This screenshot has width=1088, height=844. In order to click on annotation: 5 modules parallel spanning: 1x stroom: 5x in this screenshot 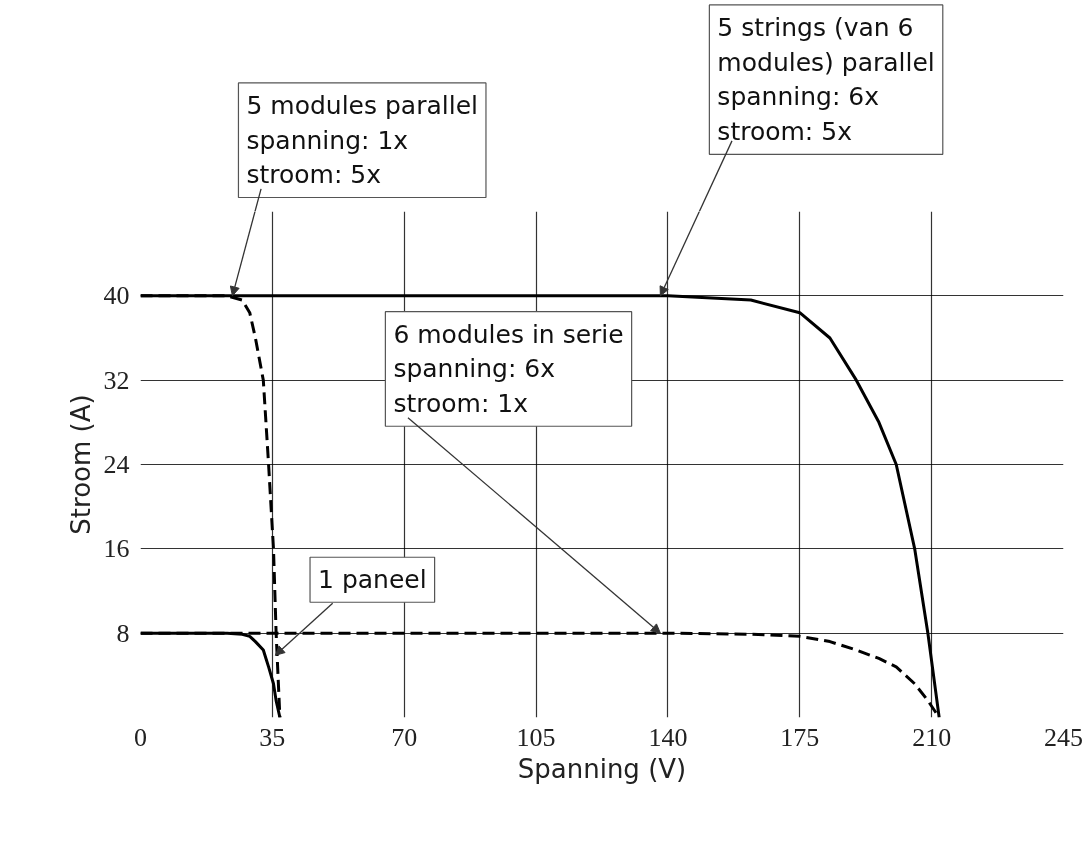, I will do `click(362, 140)`.